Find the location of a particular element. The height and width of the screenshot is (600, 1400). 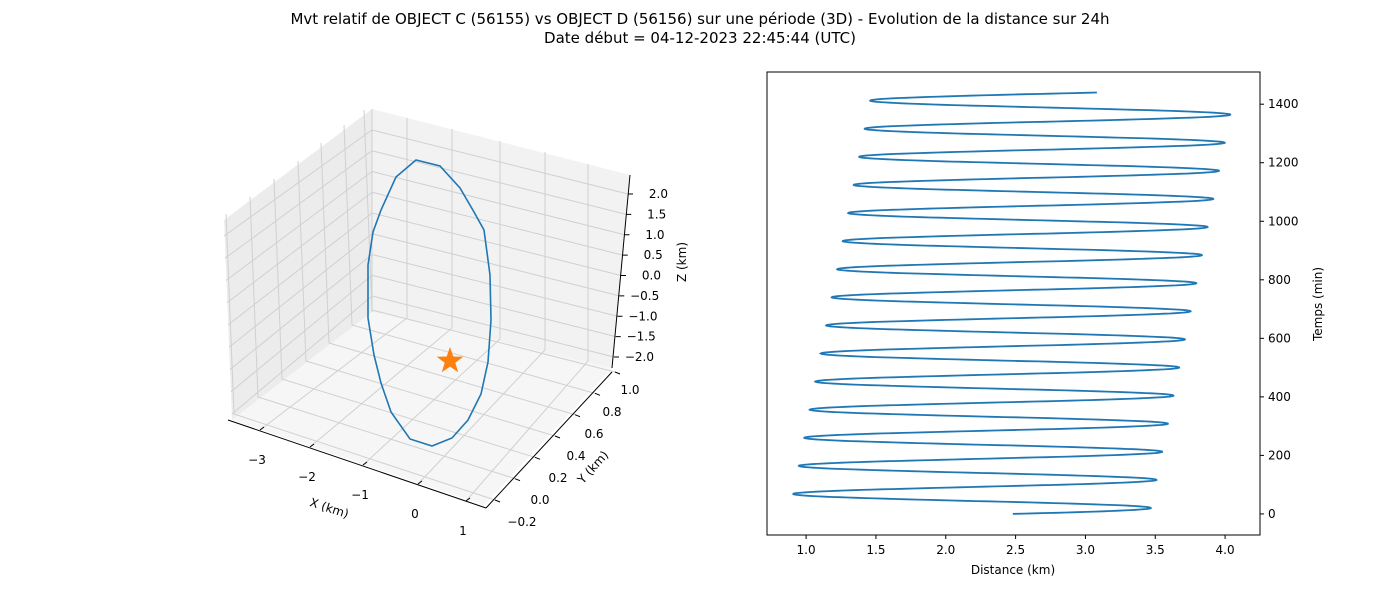

y-tick-label-2d: 800 is located at coordinates (1279, 280).